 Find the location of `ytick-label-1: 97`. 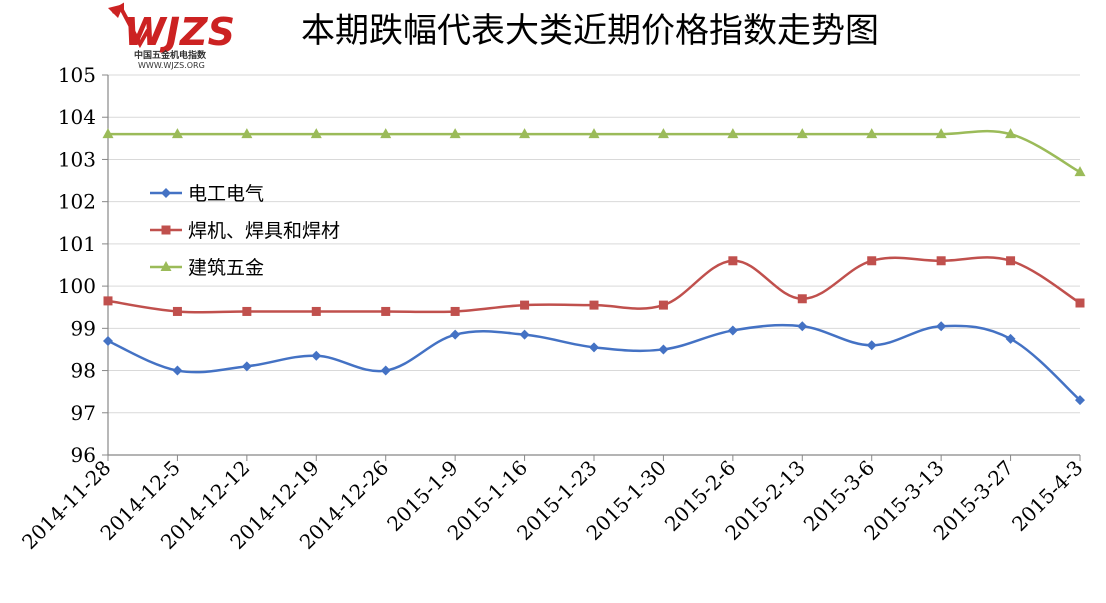

ytick-label-1: 97 is located at coordinates (83, 413).